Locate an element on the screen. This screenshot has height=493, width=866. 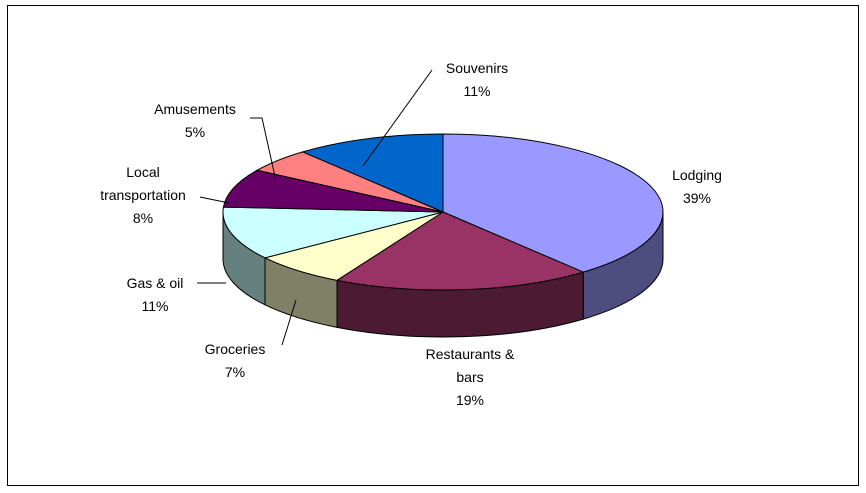
slice-label: Souvenirs 11% is located at coordinates (477, 80).